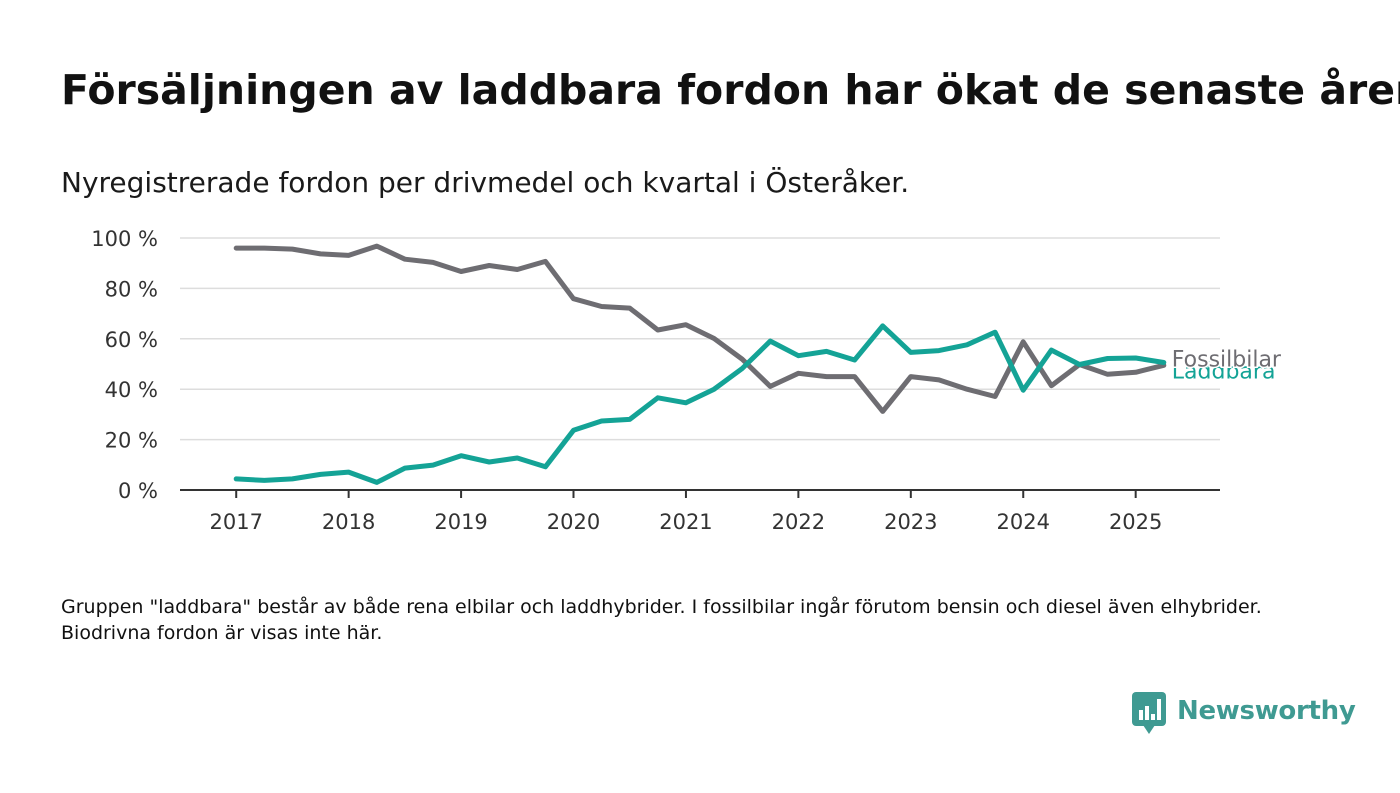 This screenshot has height=793, width=1400. I want to click on series-line-laddbara, so click(700, 404).